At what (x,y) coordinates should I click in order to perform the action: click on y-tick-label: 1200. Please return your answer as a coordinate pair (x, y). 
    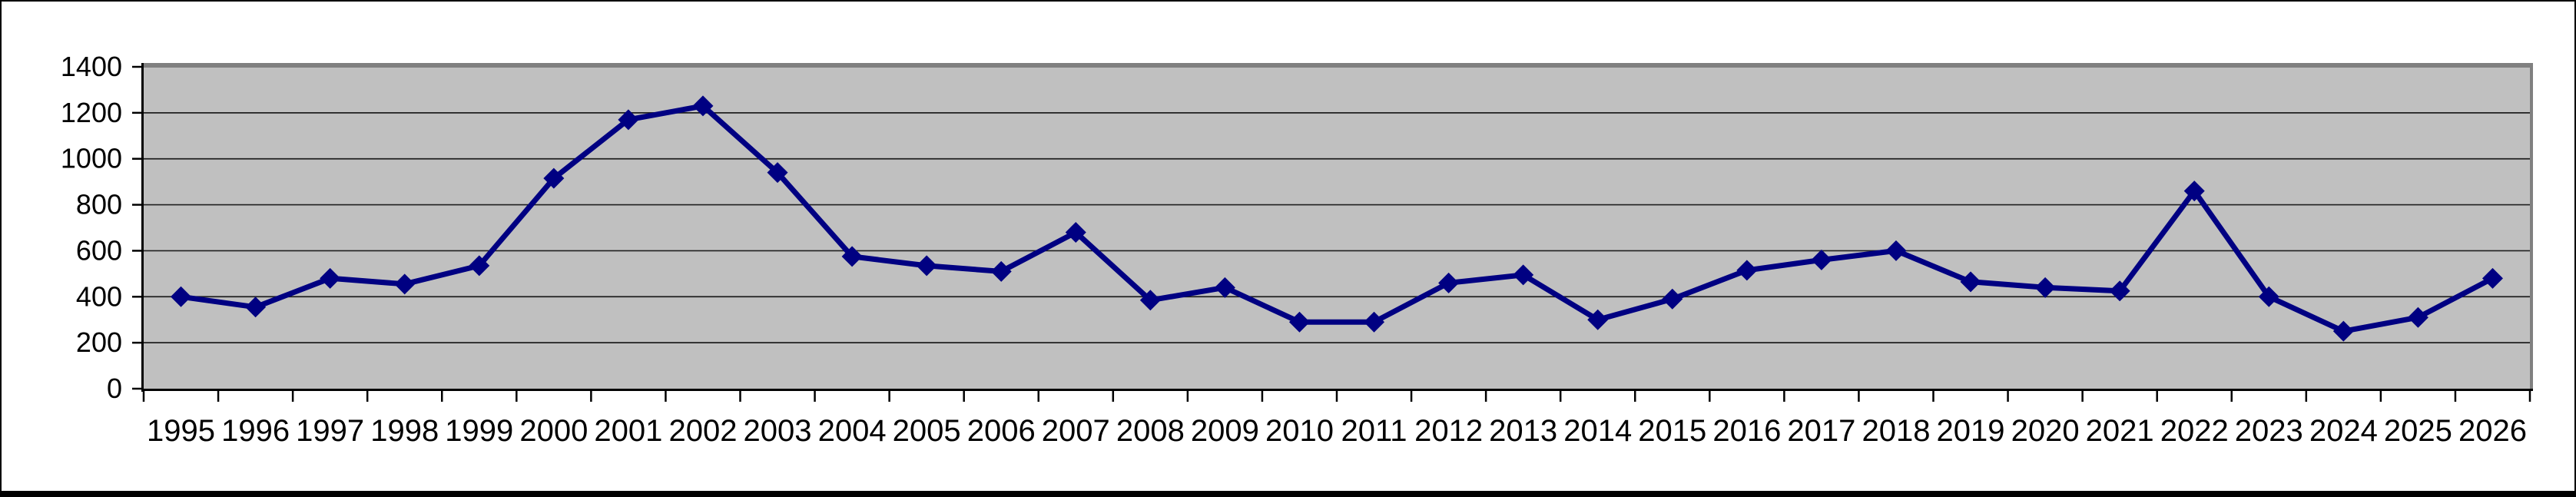
    Looking at the image, I should click on (91, 112).